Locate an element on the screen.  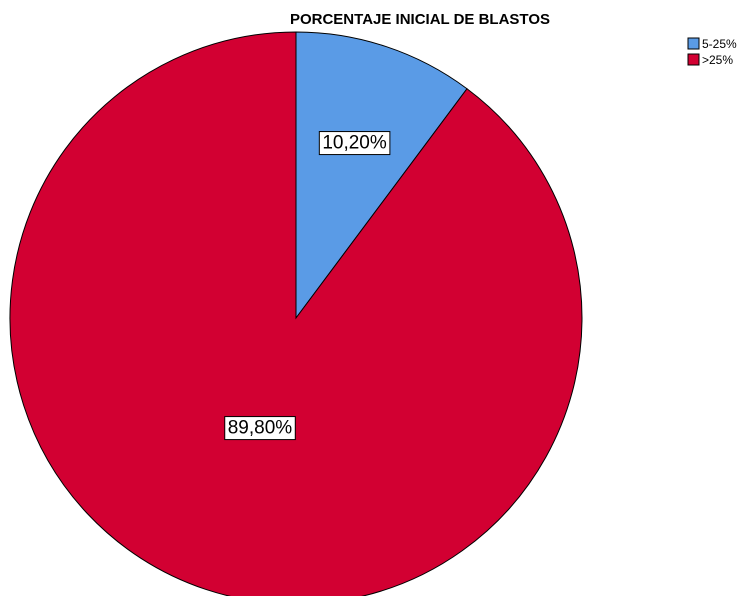
legend: 5-25% >25% is located at coordinates (712, 52).